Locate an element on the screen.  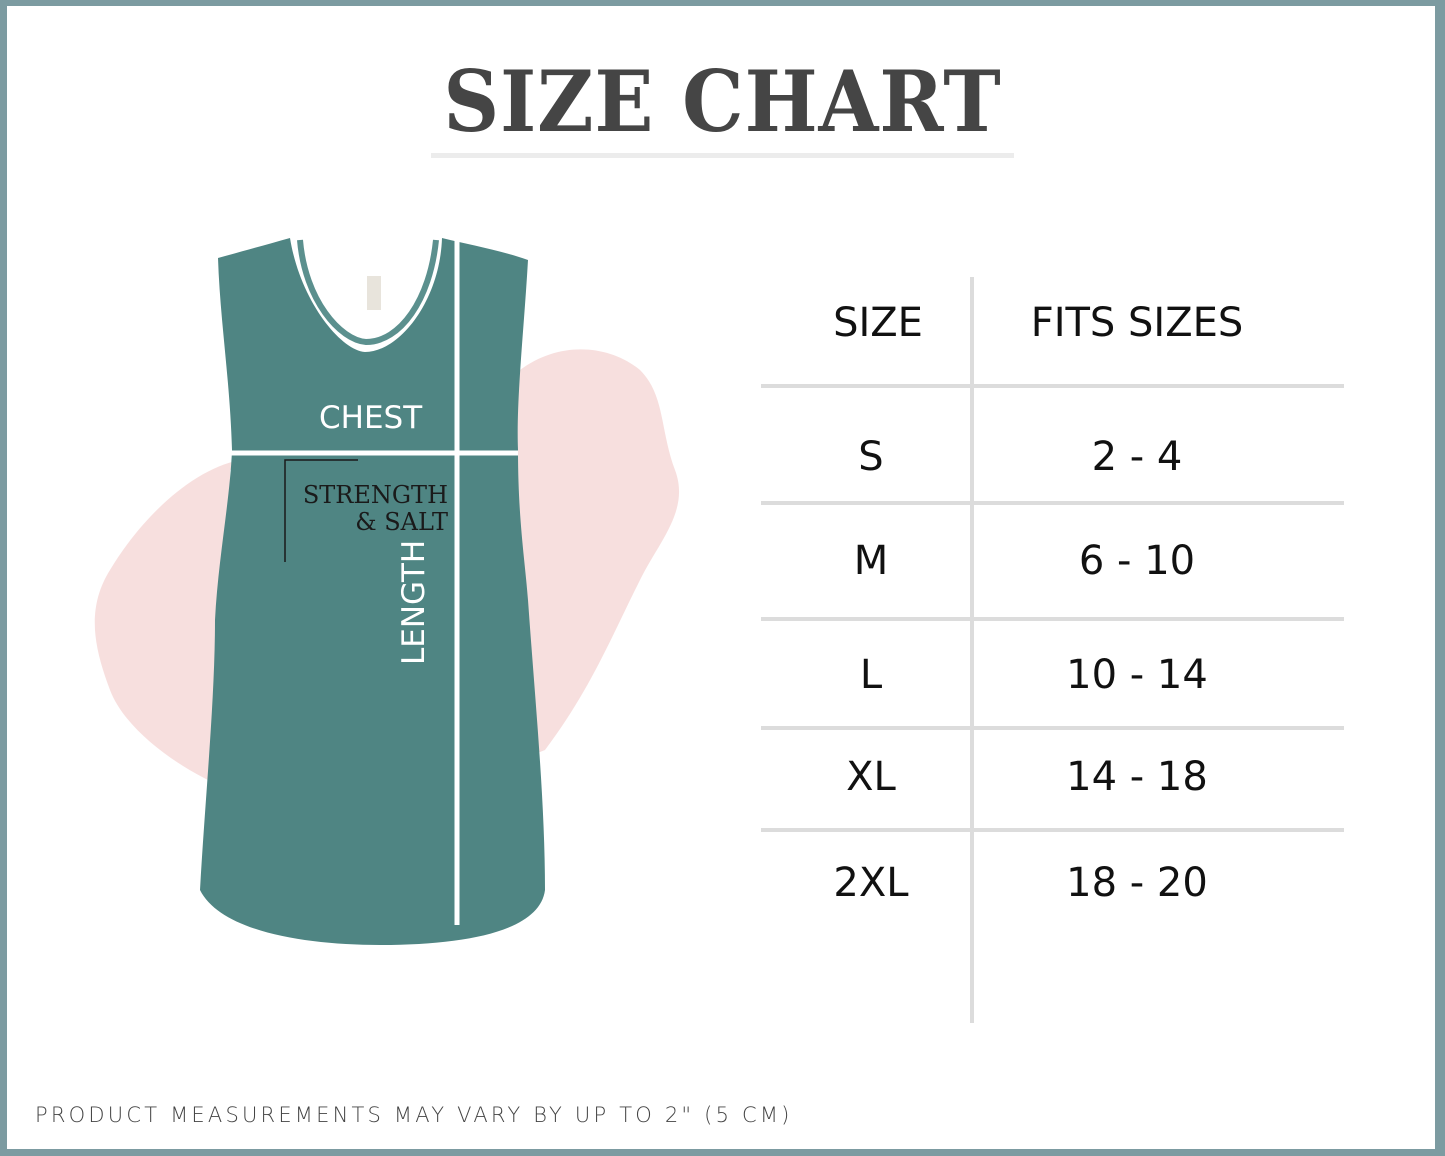
fits-cell: 14 - 18 is located at coordinates (1137, 777).